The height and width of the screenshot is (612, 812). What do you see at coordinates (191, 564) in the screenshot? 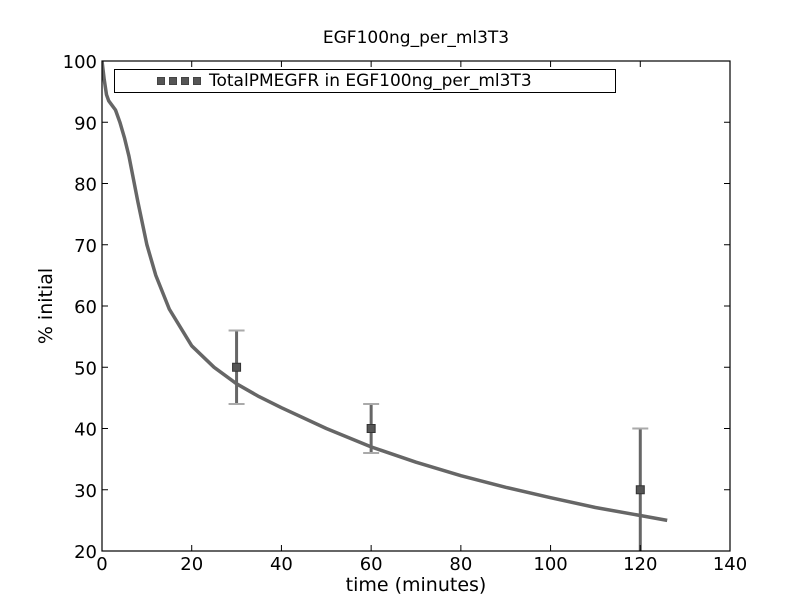
I see `x-tick-label: 20` at bounding box center [191, 564].